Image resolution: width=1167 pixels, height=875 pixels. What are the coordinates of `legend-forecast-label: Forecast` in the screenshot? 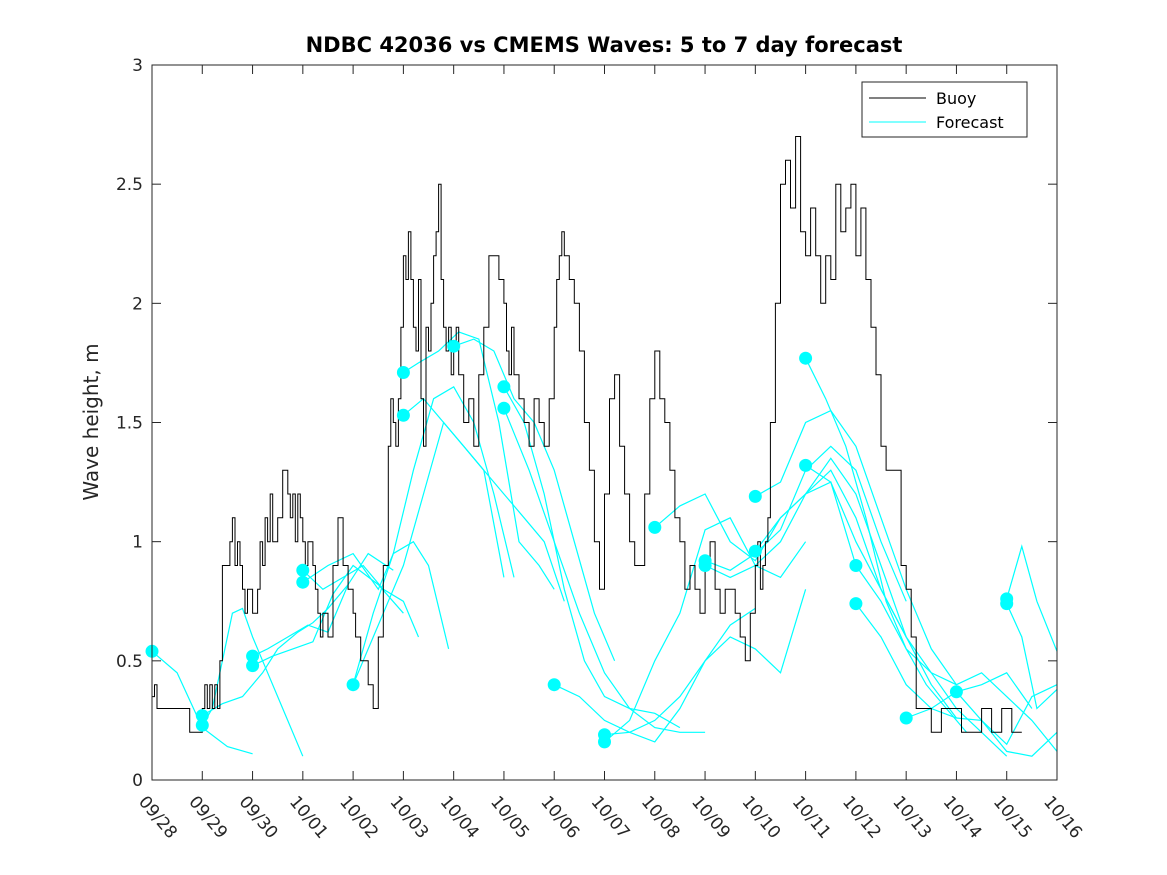 It's located at (970, 122).